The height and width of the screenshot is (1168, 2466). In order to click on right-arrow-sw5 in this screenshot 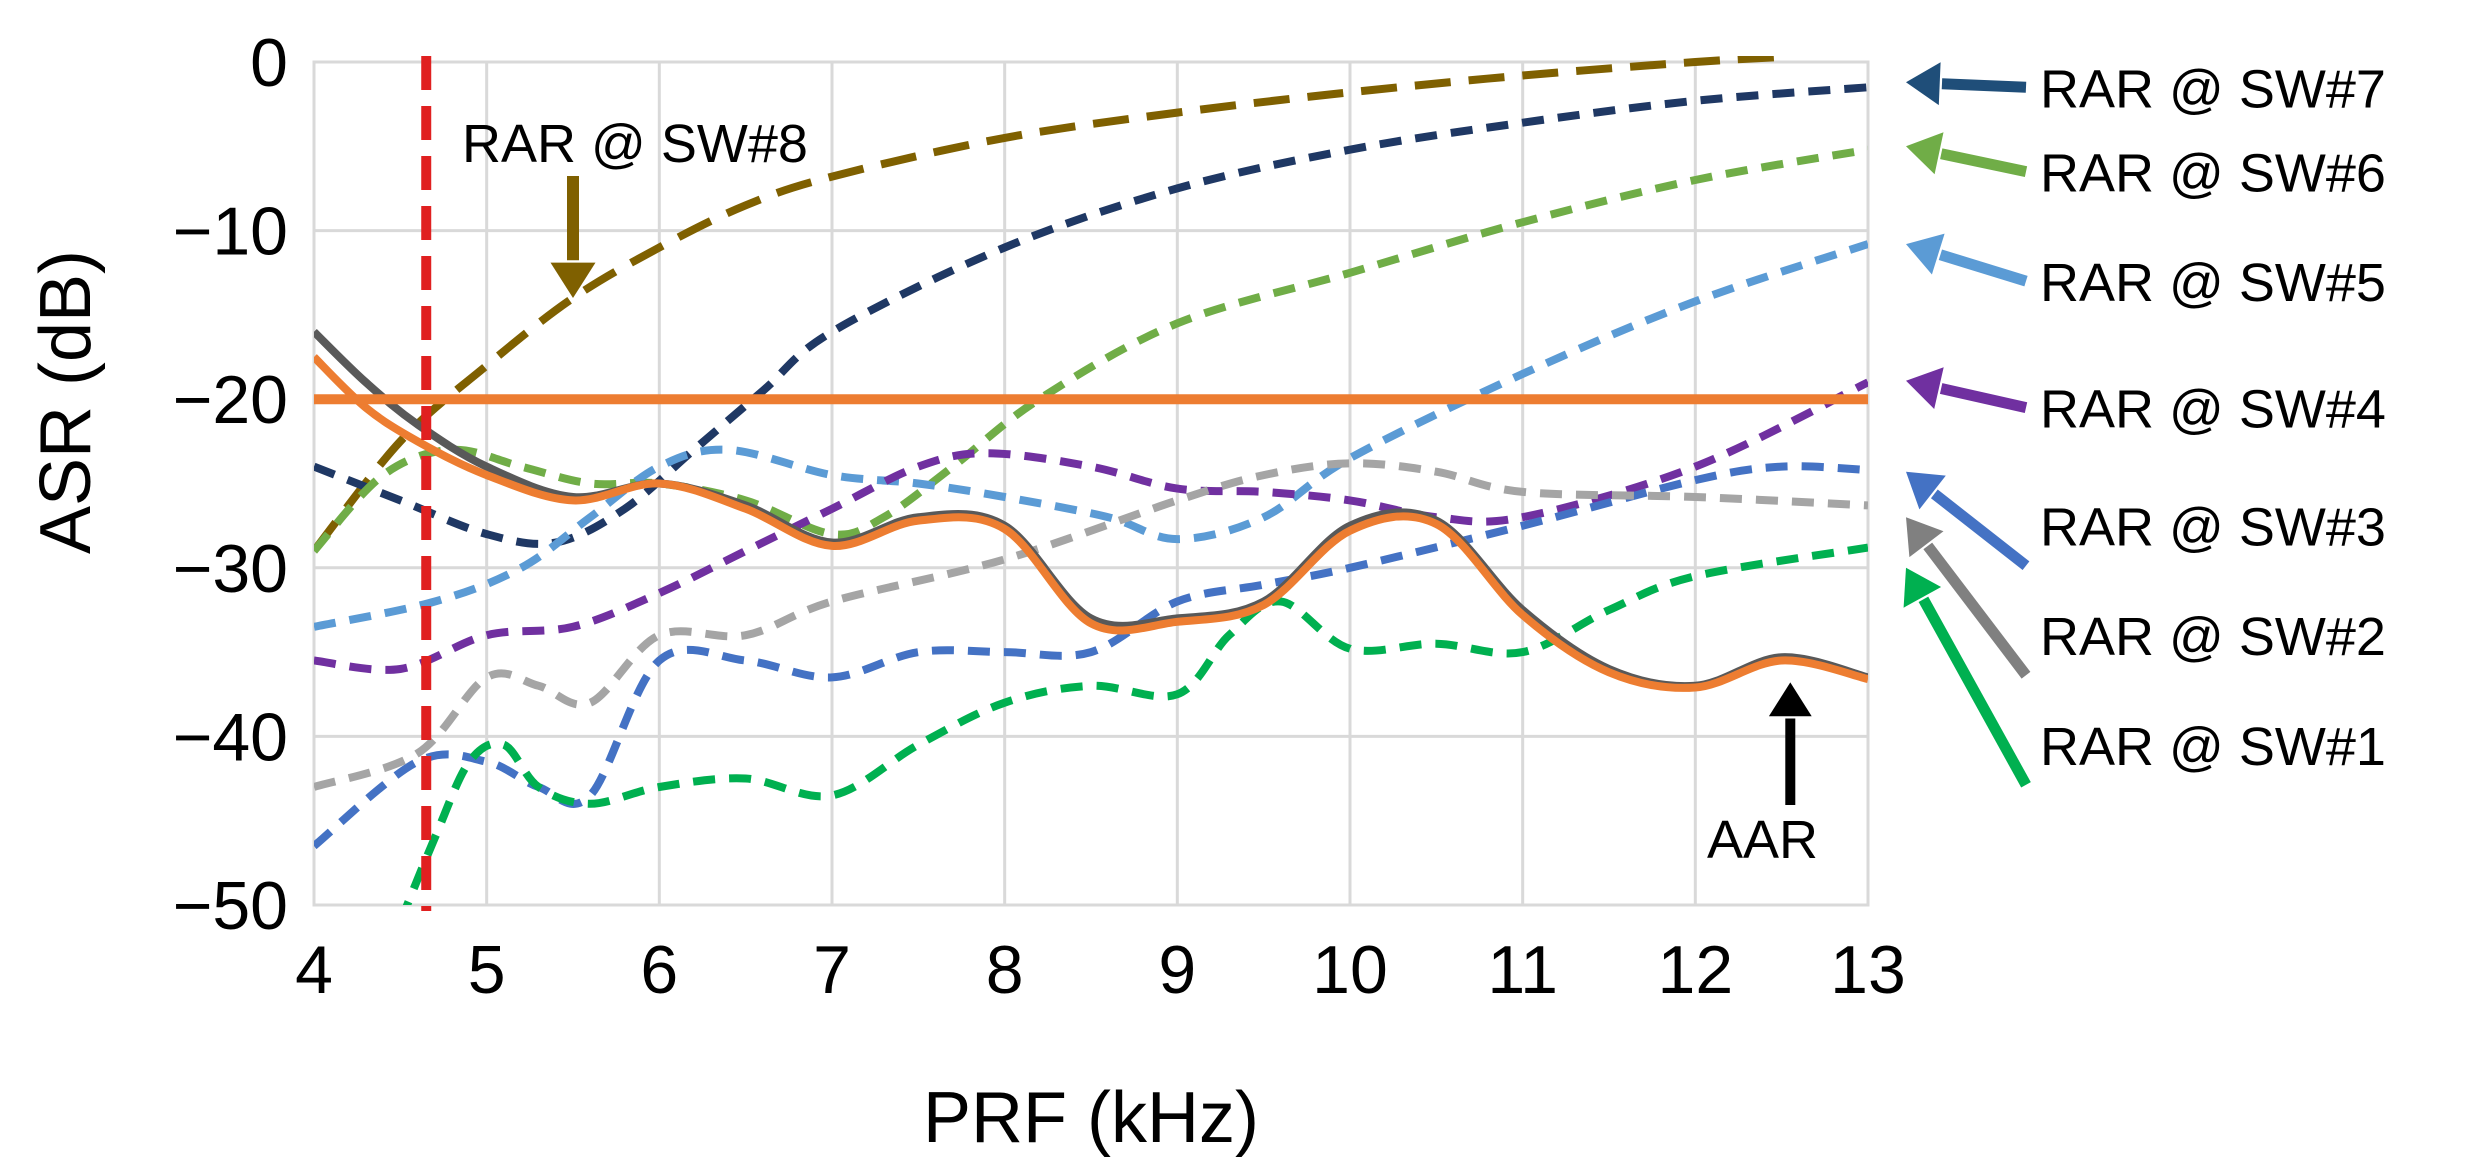, I will do `click(1967, 260)`.